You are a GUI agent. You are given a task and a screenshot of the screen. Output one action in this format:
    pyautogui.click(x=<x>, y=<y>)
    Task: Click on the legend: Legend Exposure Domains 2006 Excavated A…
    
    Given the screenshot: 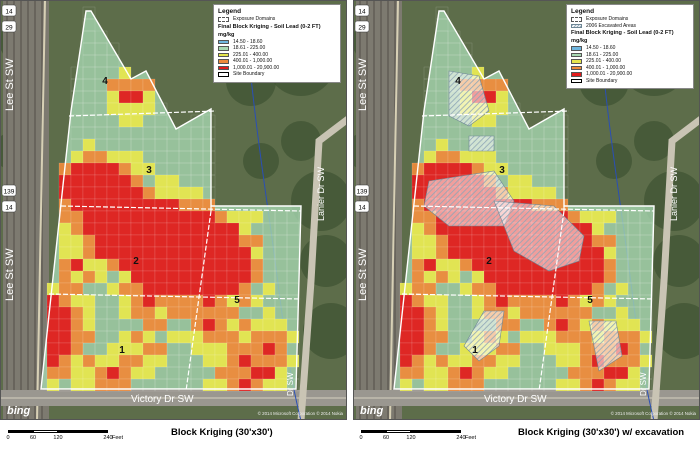 What is the action you would take?
    pyautogui.click(x=630, y=46)
    